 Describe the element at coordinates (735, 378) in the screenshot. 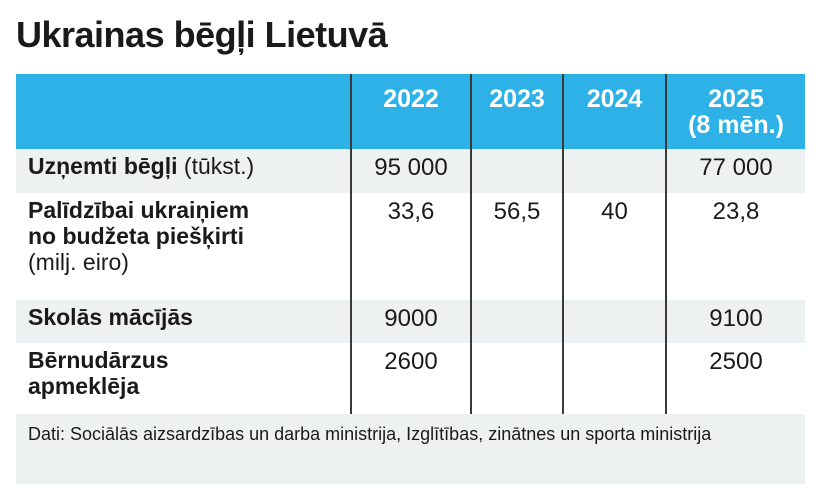

I see `cell-kindergartens-2025: 2500` at that location.